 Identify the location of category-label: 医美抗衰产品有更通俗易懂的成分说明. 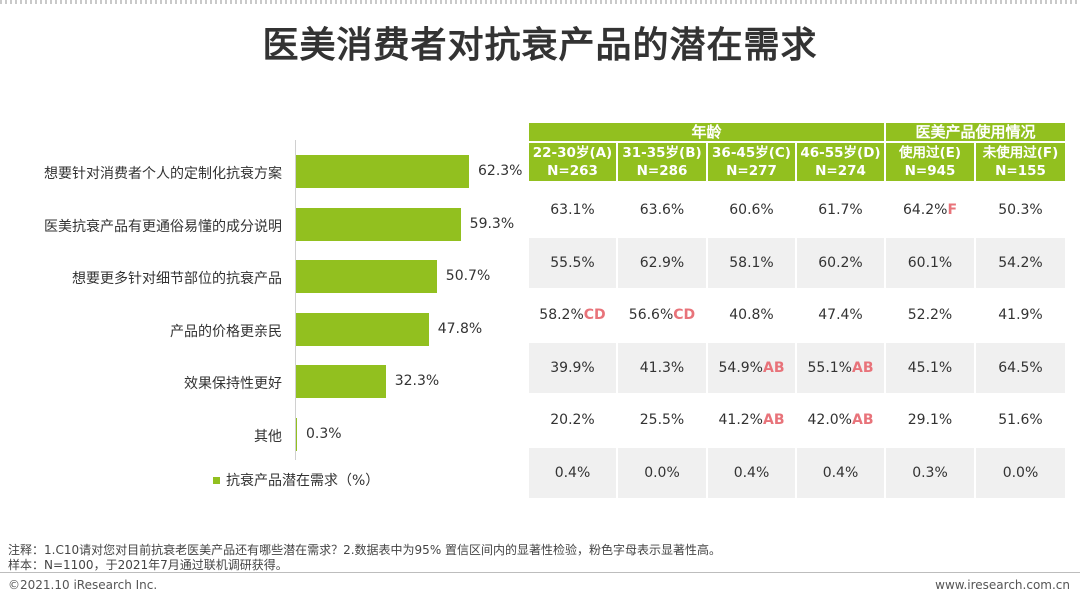
(163, 226).